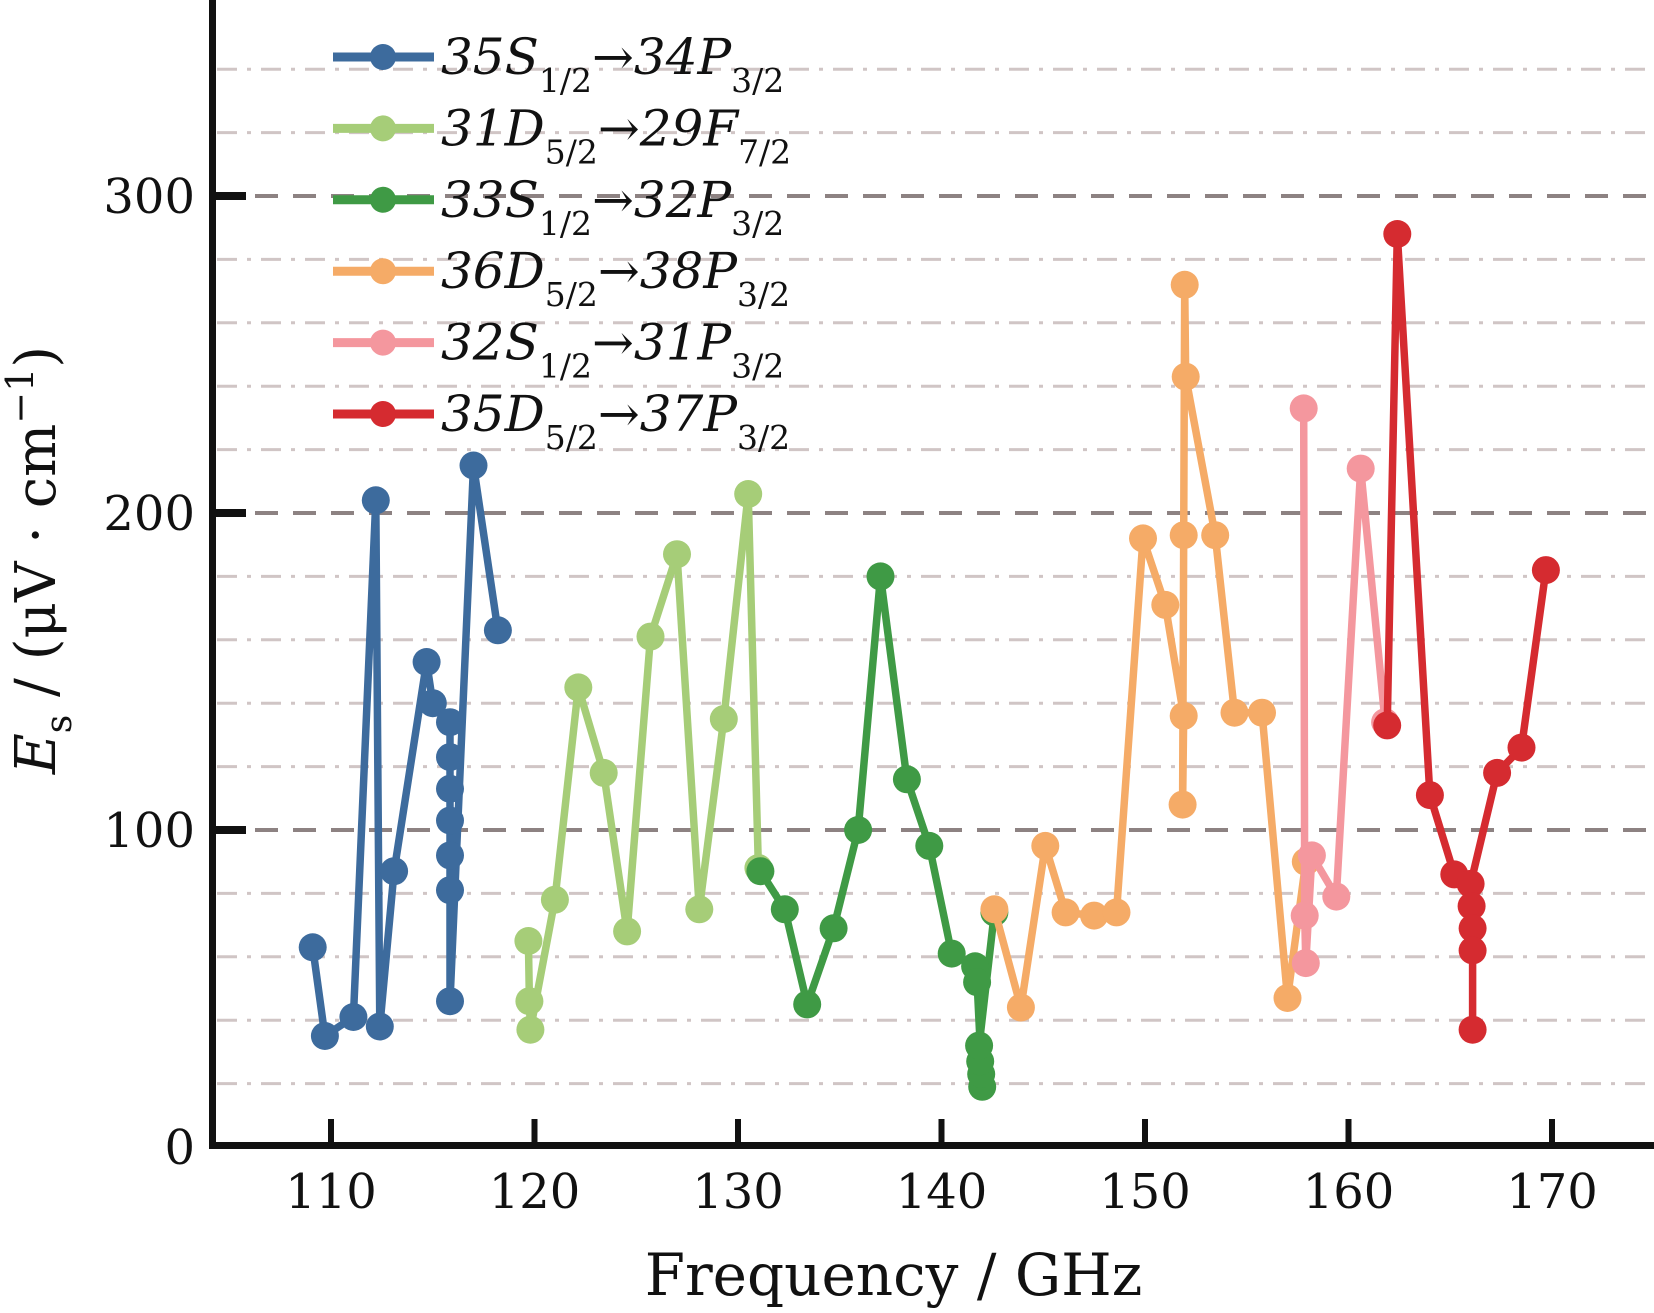 Image resolution: width=1654 pixels, height=1313 pixels. Describe the element at coordinates (1349, 1192) in the screenshot. I see `x-tick-label: 160` at that location.